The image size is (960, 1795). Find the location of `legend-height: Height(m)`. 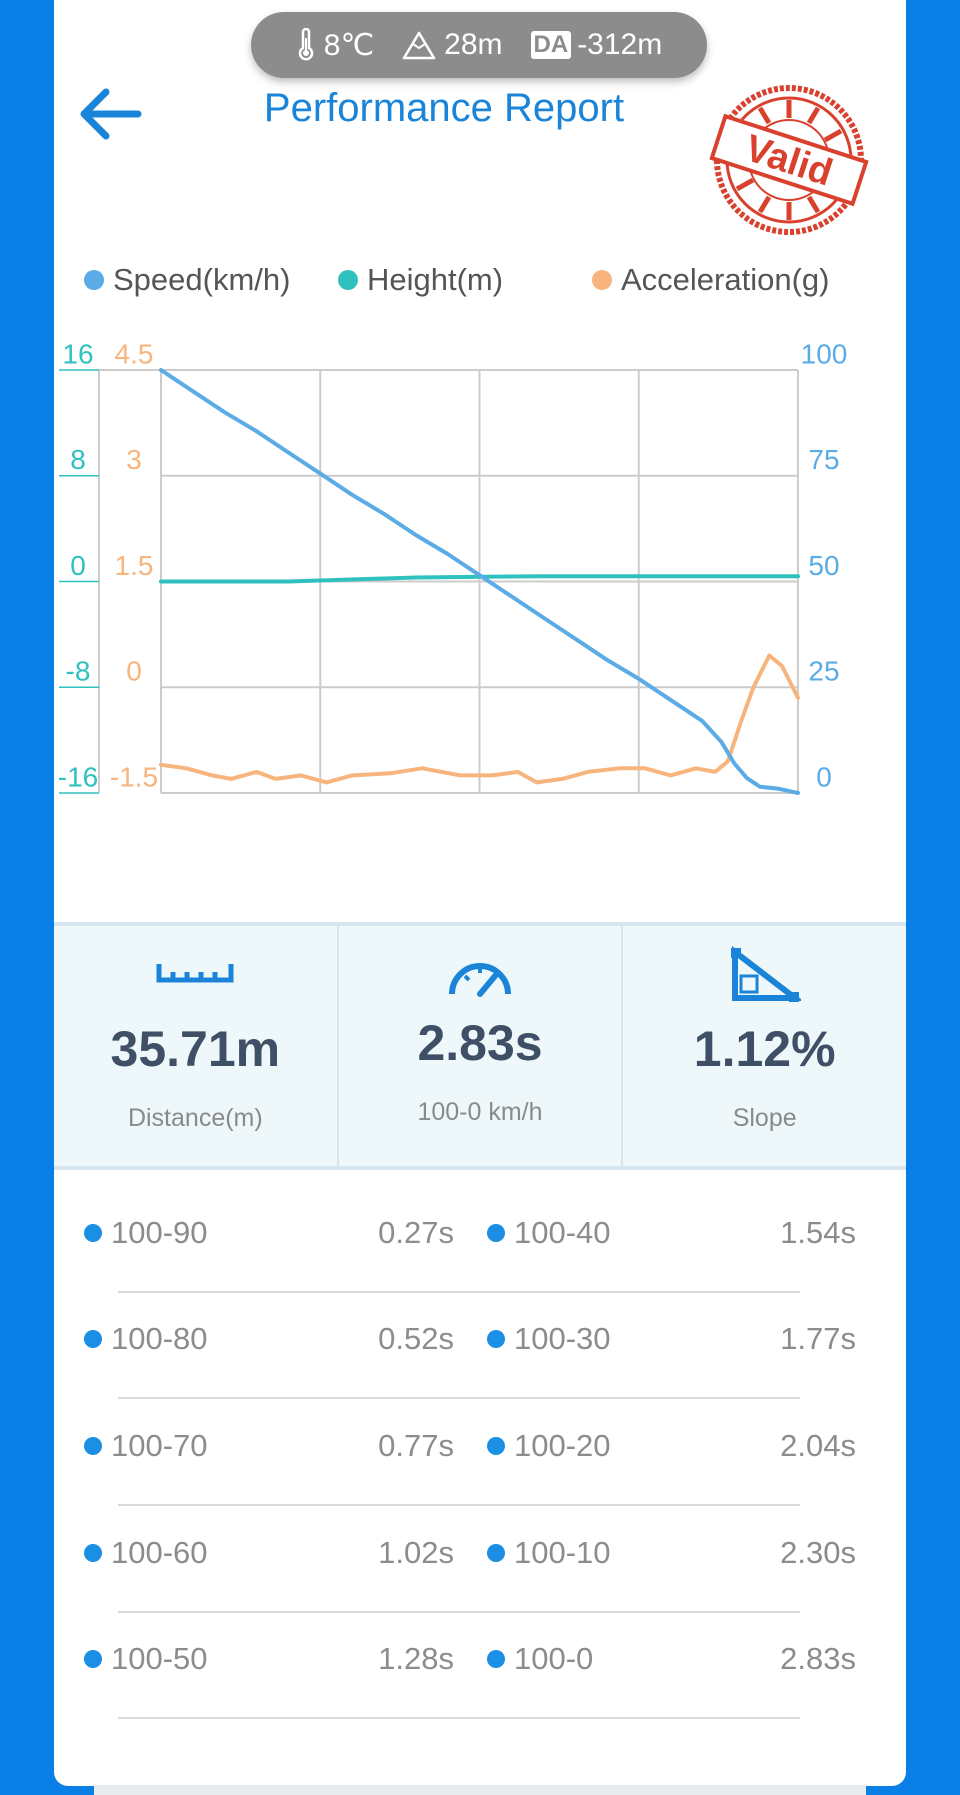

legend-height: Height(m) is located at coordinates (420, 280).